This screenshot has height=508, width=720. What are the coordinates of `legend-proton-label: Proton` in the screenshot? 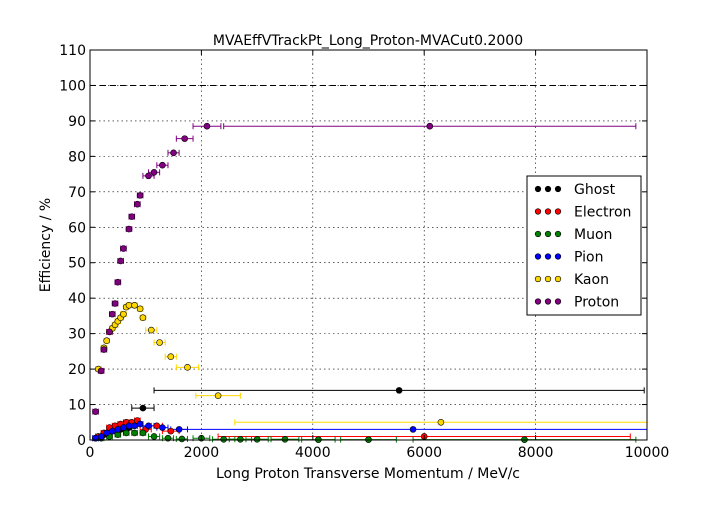 It's located at (596, 303).